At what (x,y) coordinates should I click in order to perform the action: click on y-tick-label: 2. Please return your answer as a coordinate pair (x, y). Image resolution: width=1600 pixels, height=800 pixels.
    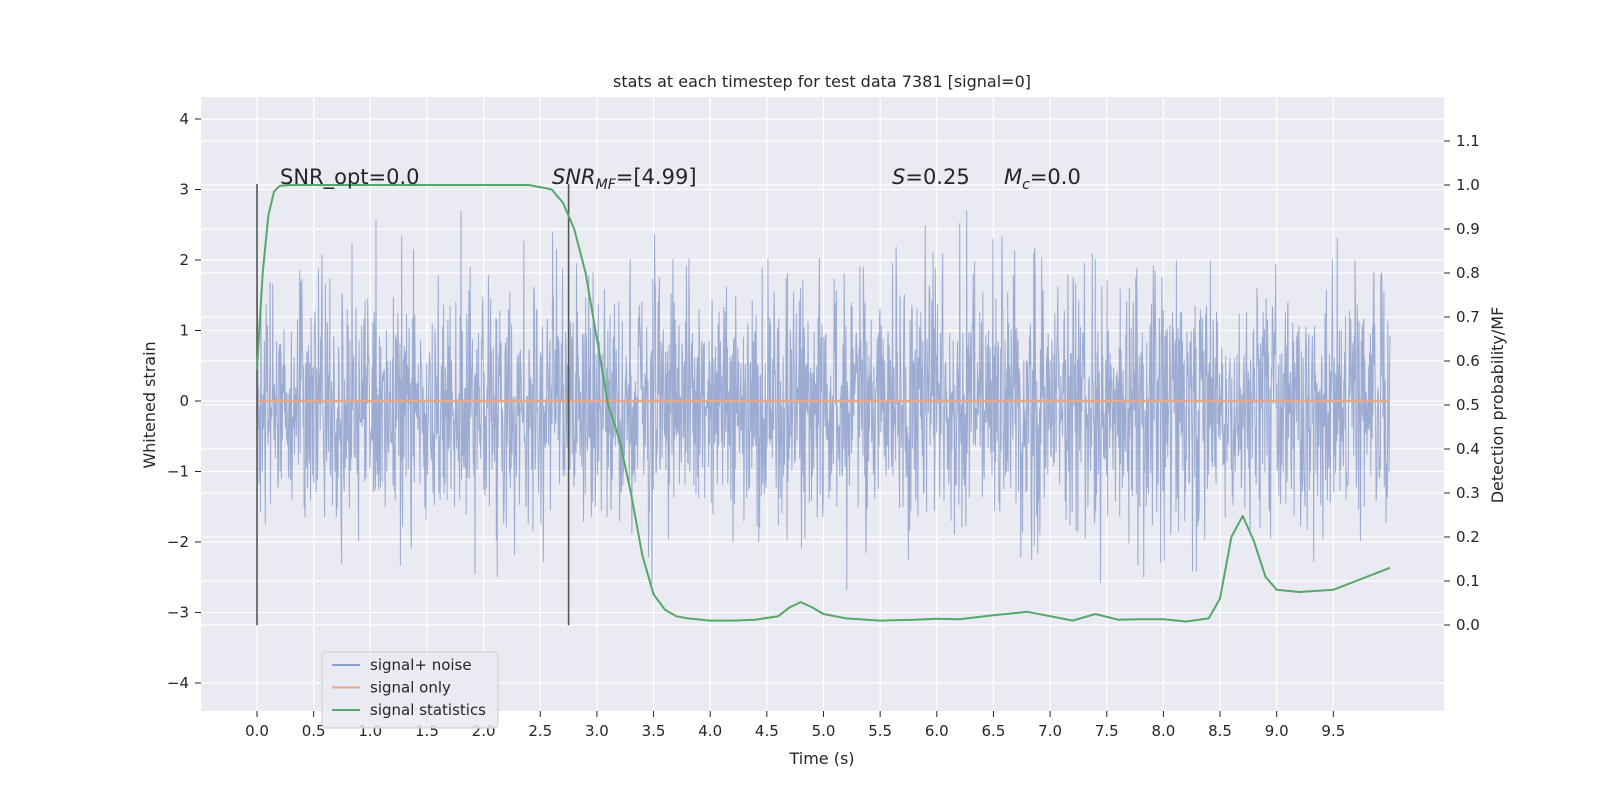
    Looking at the image, I should click on (184, 260).